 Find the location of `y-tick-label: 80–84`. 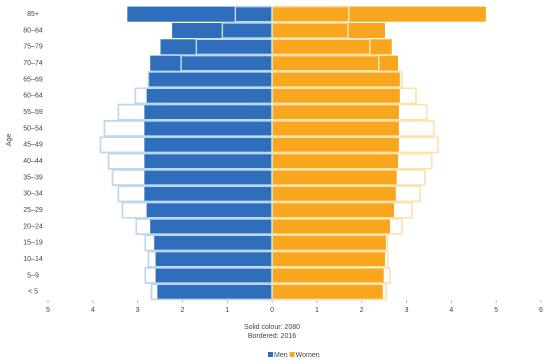

y-tick-label: 80–84 is located at coordinates (33, 30).